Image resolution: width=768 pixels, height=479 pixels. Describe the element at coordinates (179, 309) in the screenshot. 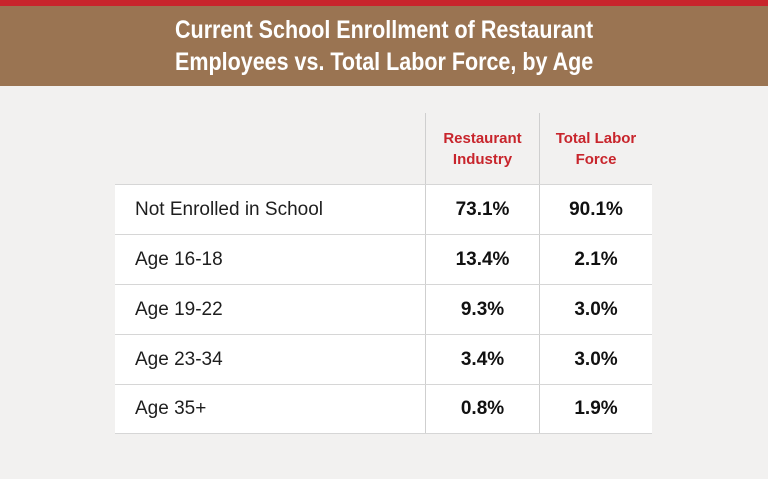

I see `row-label: Age 19-22` at that location.